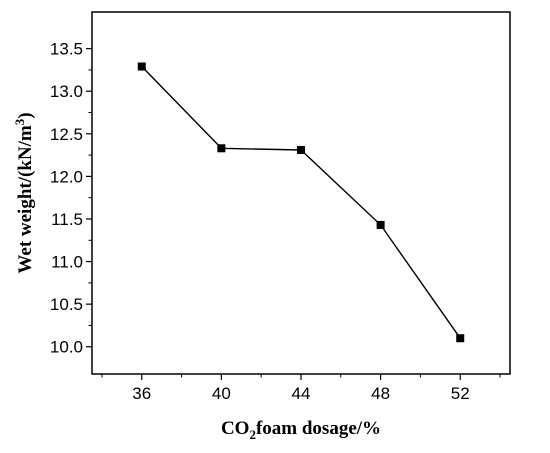 Image resolution: width=550 pixels, height=453 pixels. What do you see at coordinates (66, 347) in the screenshot?
I see `y-tick-label: 10.0` at bounding box center [66, 347].